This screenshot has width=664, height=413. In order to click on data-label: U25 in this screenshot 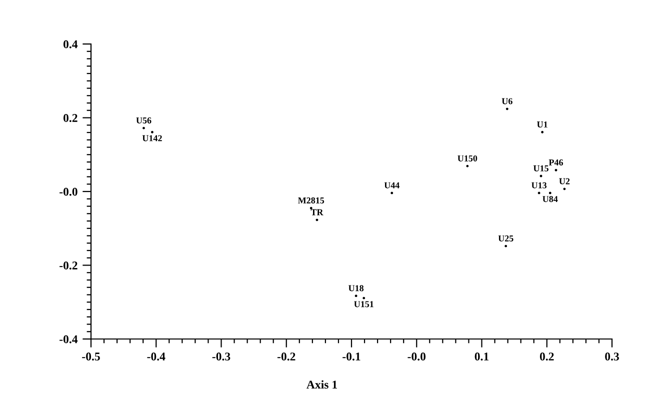, I will do `click(506, 238)`.